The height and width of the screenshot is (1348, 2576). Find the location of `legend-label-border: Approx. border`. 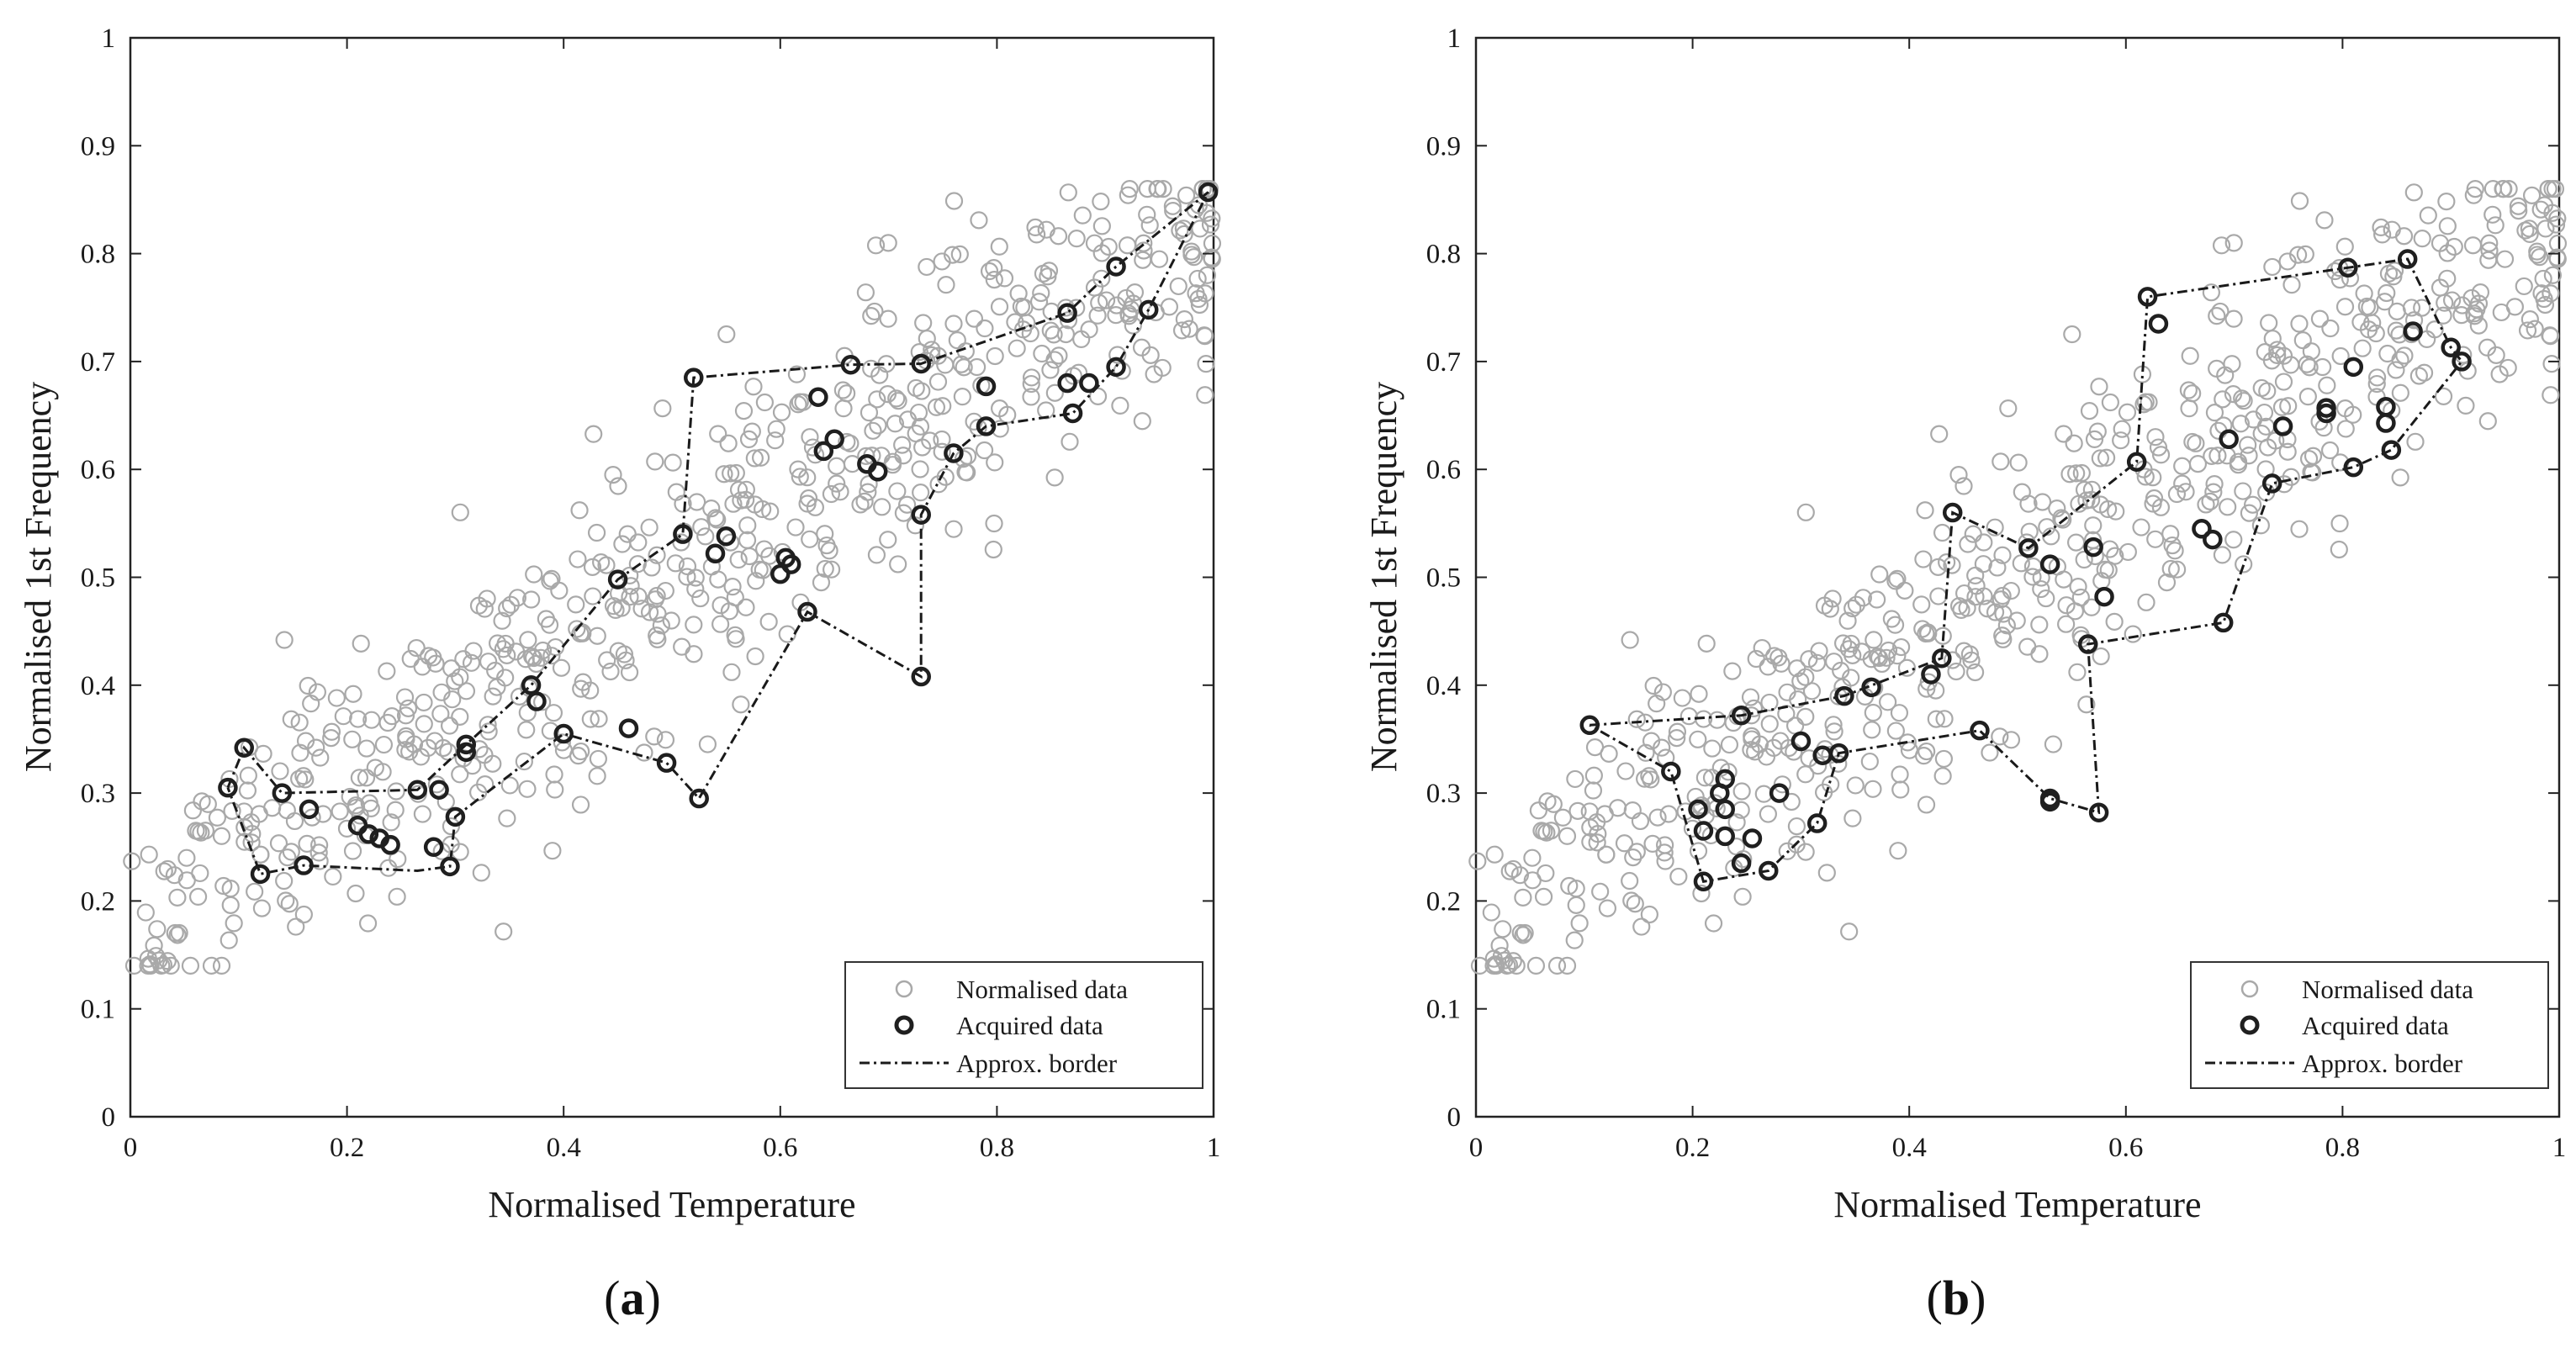

legend-label-border: Approx. border is located at coordinates (1037, 1063).